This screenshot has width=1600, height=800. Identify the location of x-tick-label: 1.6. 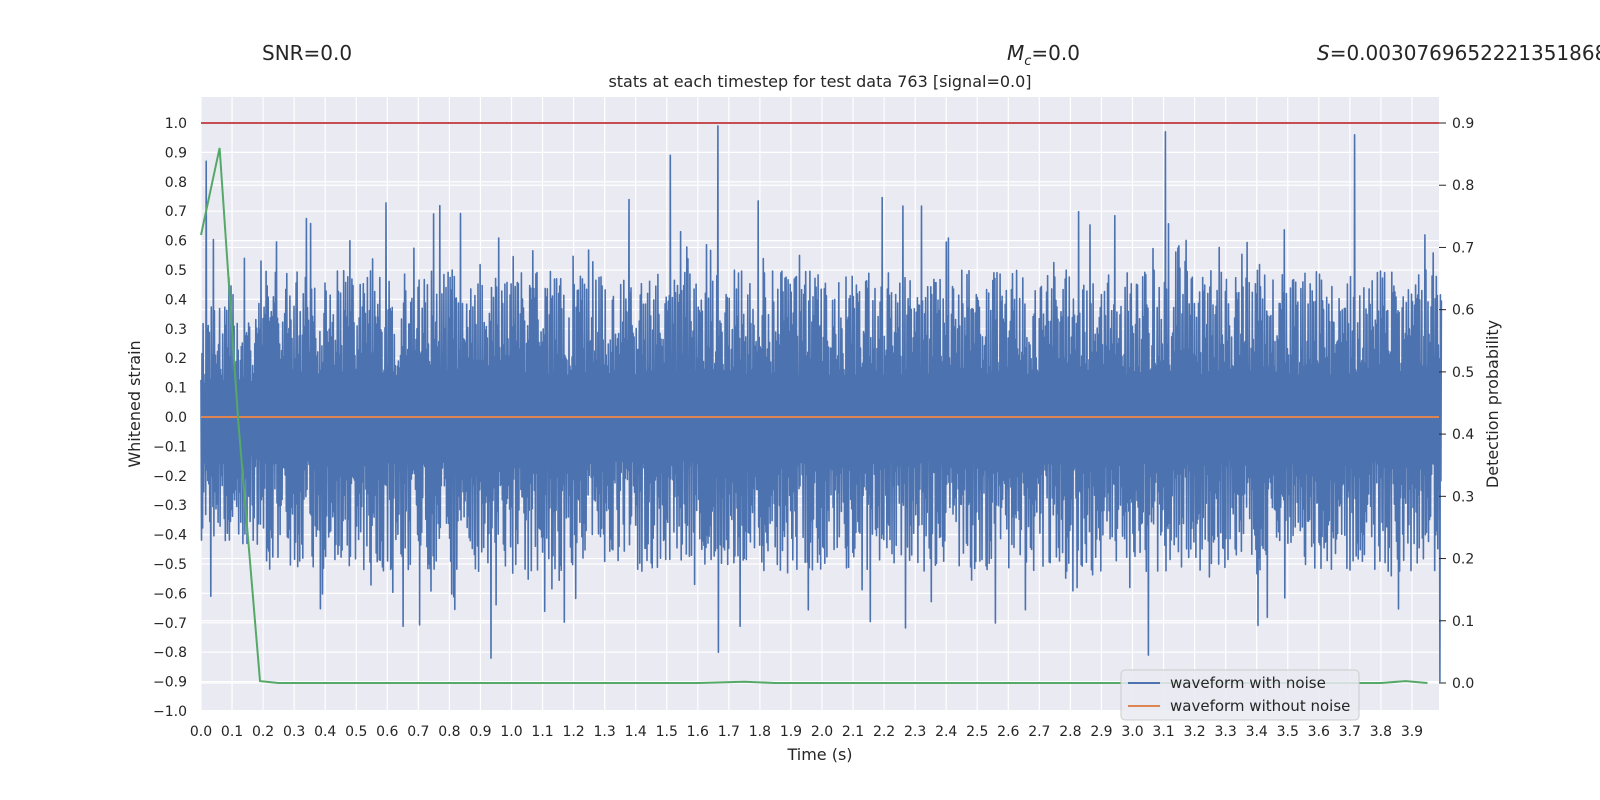
(698, 732).